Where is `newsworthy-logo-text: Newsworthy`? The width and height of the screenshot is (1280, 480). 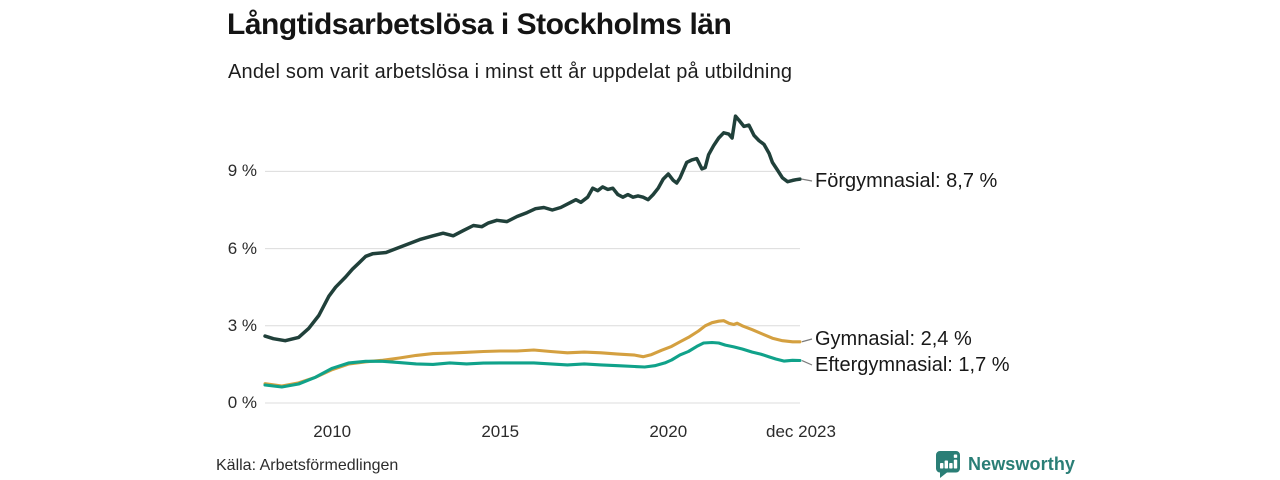 newsworthy-logo-text: Newsworthy is located at coordinates (1022, 464).